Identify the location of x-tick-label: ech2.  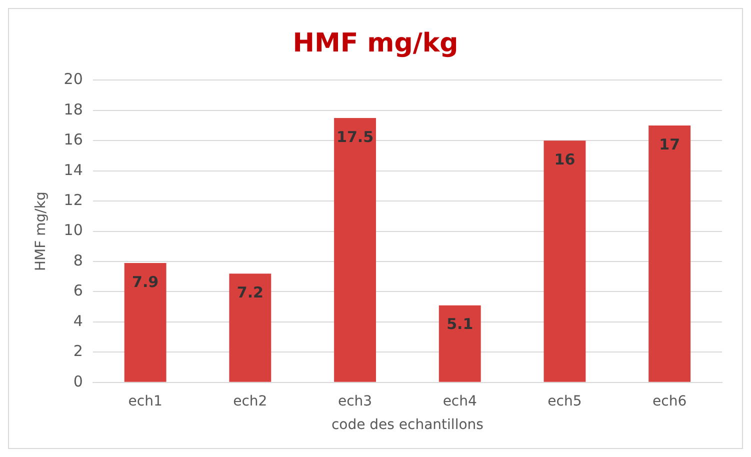
(250, 401).